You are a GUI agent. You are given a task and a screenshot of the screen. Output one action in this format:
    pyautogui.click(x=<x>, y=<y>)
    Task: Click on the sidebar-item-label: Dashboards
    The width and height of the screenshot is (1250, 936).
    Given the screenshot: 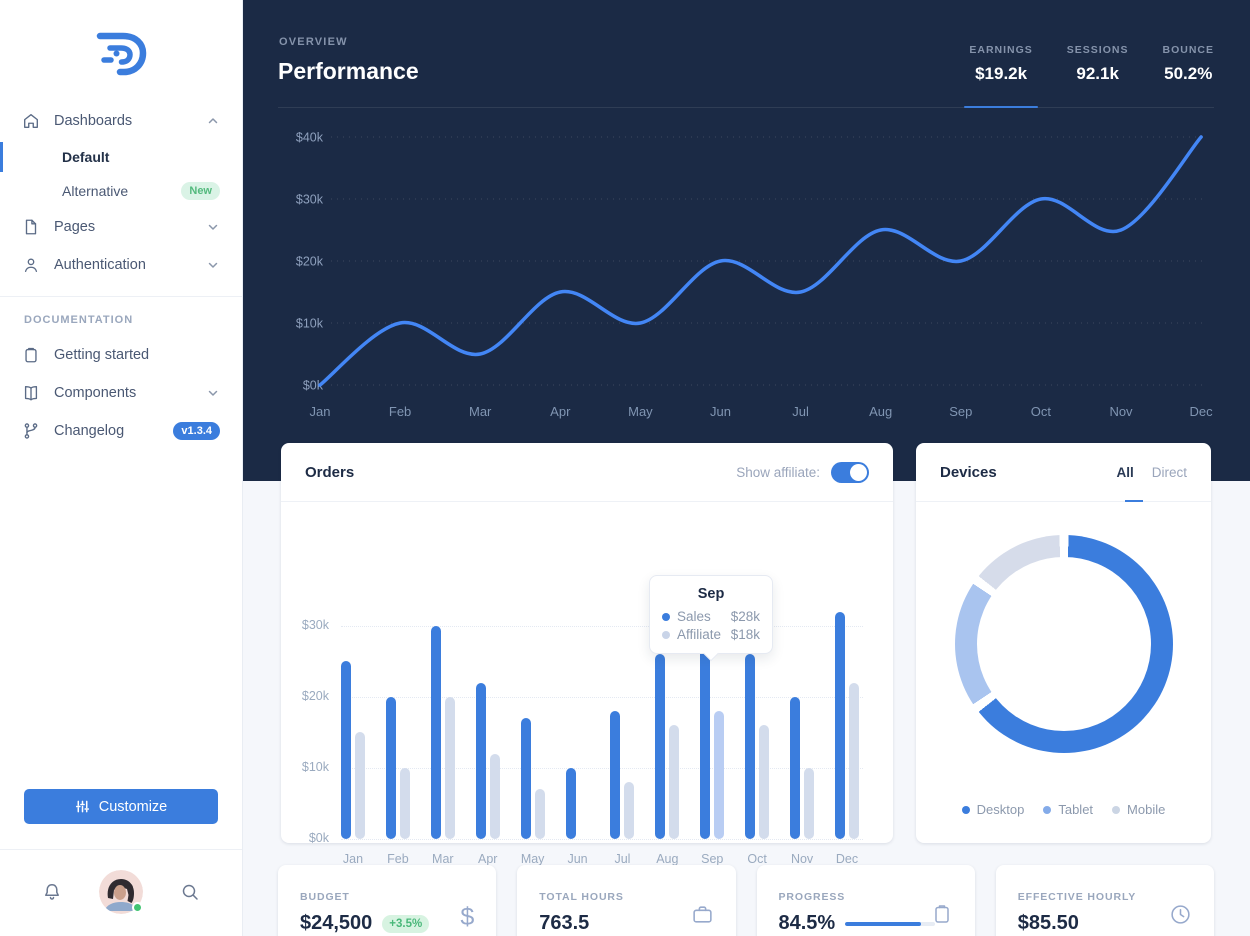 What is the action you would take?
    pyautogui.click(x=93, y=121)
    